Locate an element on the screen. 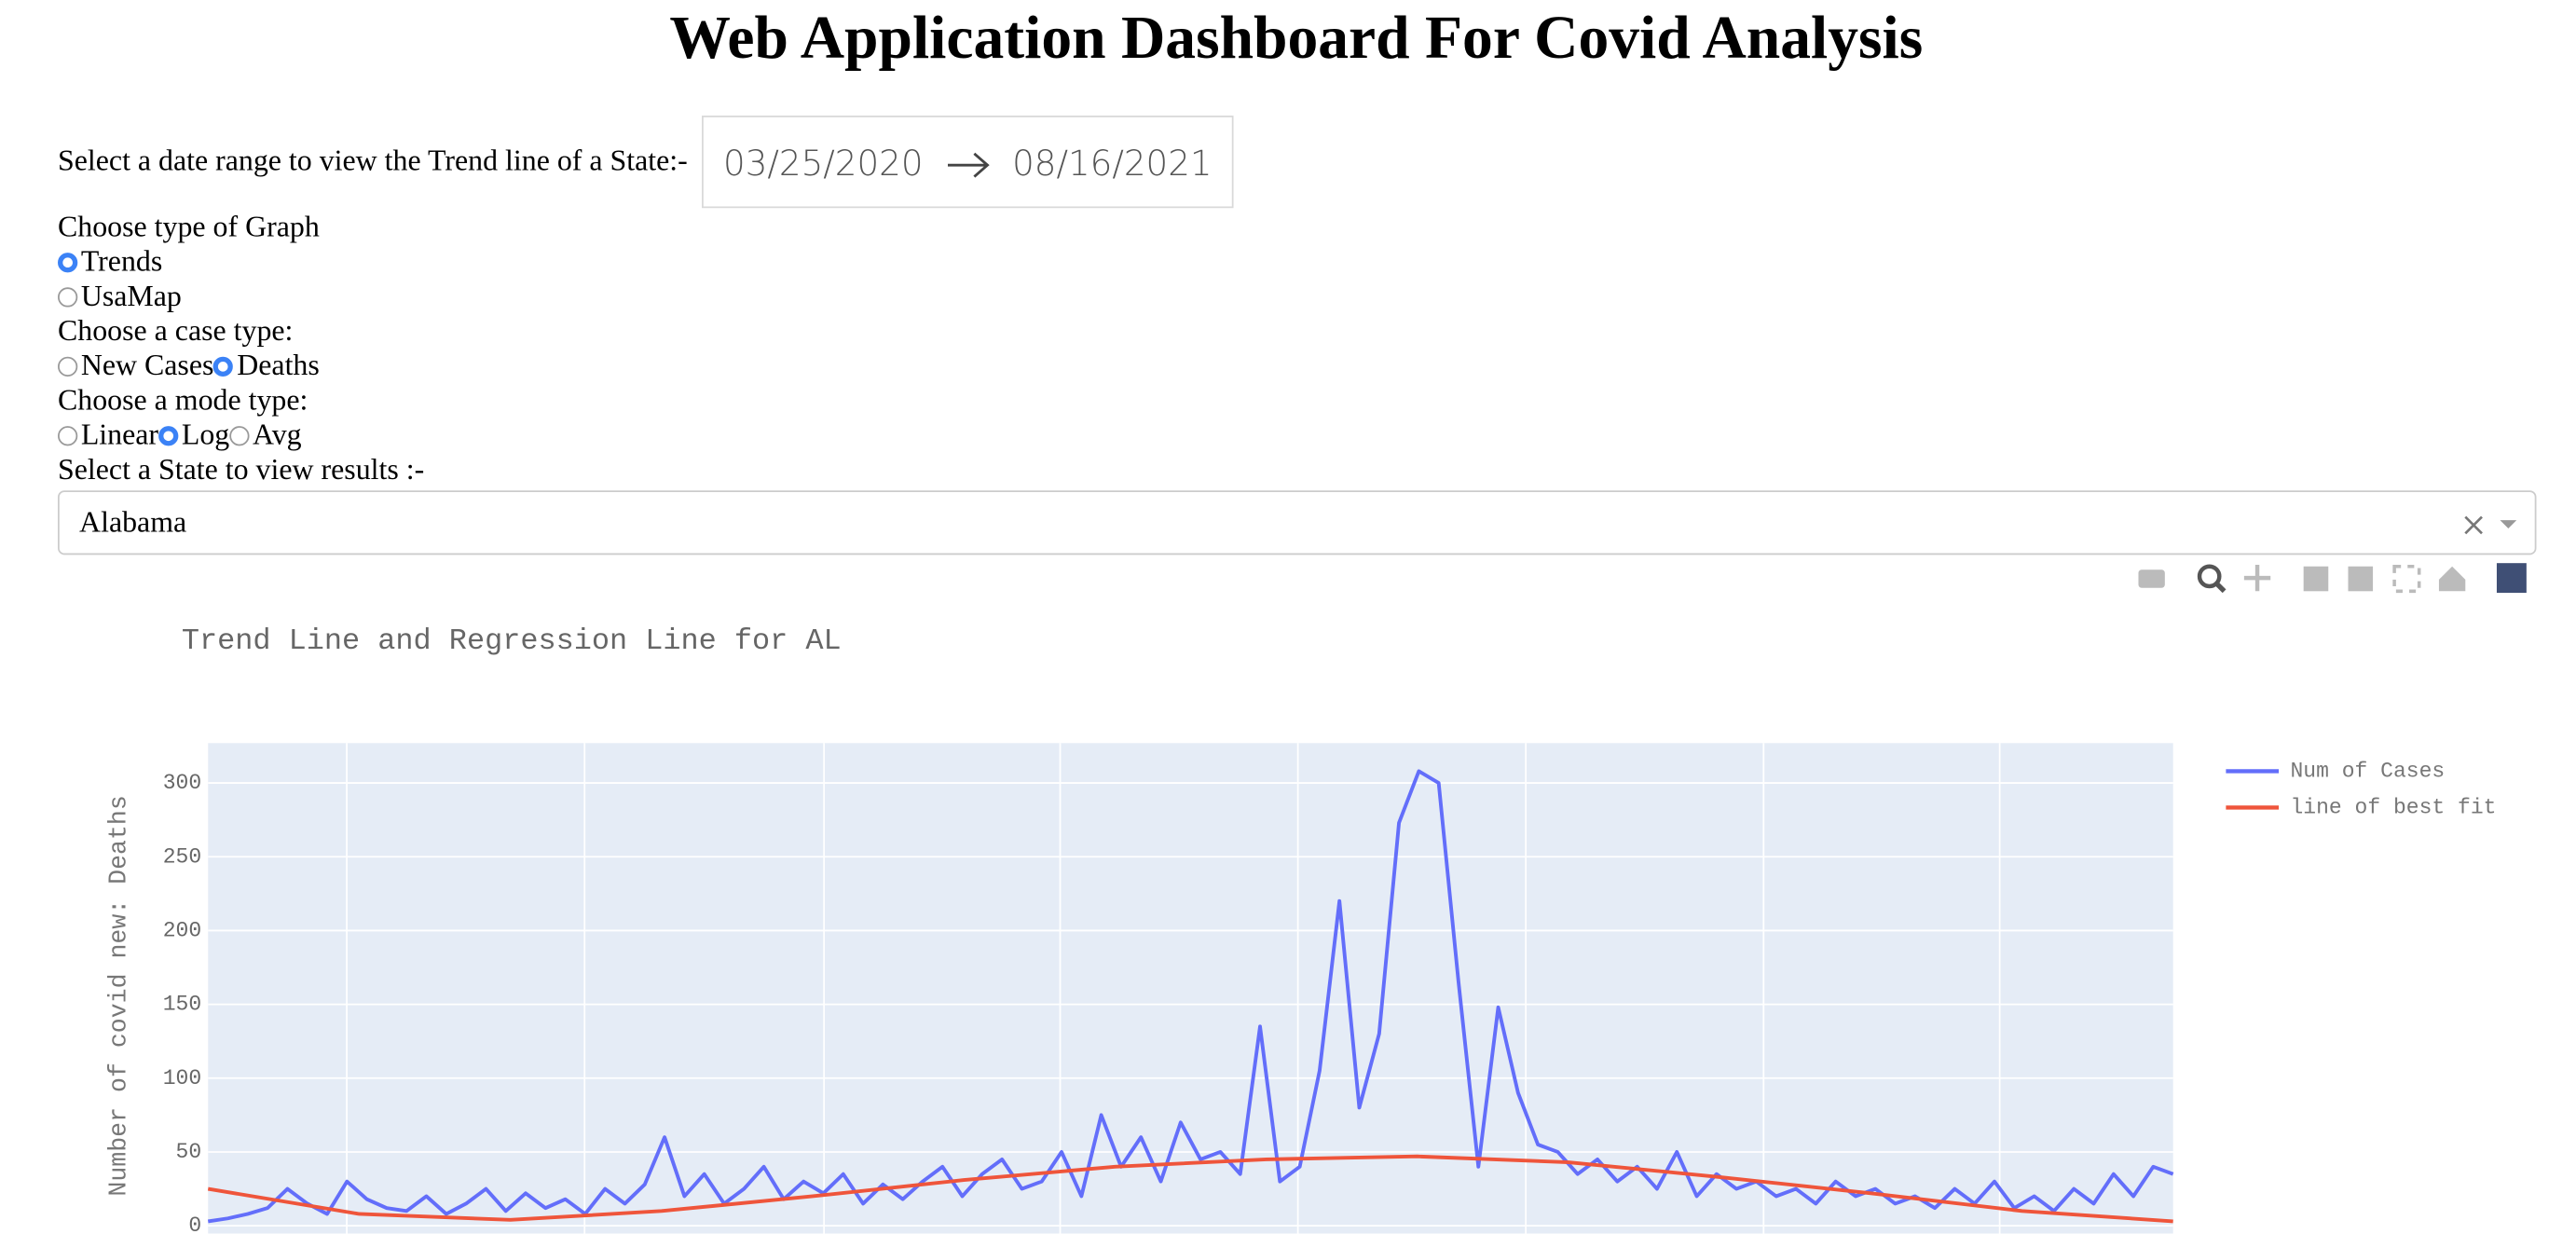 Image resolution: width=2576 pixels, height=1234 pixels. y-tick-label: 250 is located at coordinates (182, 856).